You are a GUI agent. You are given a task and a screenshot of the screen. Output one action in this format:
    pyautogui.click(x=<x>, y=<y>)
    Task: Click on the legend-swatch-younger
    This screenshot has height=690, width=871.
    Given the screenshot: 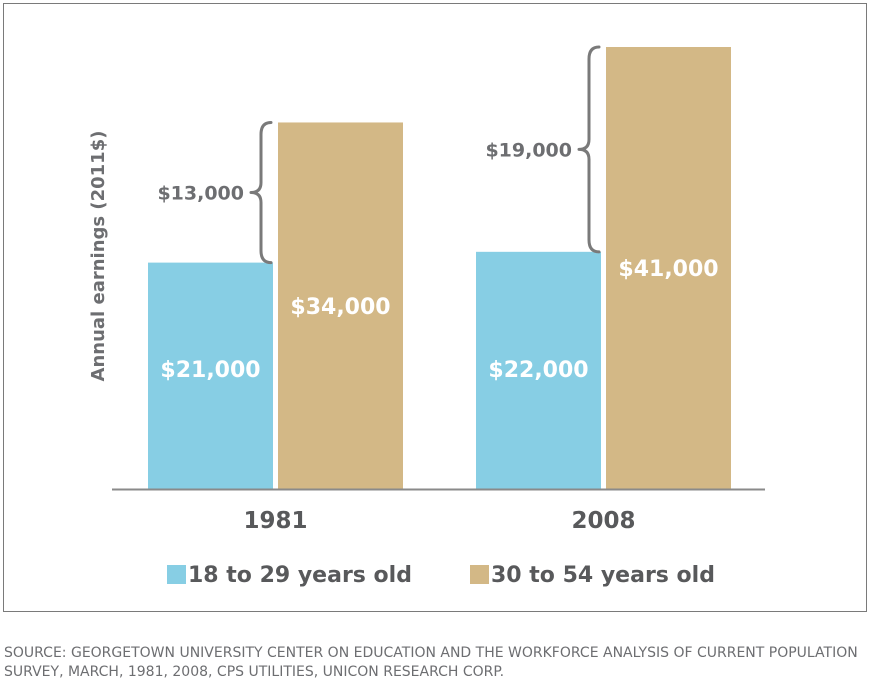 What is the action you would take?
    pyautogui.click(x=176, y=574)
    